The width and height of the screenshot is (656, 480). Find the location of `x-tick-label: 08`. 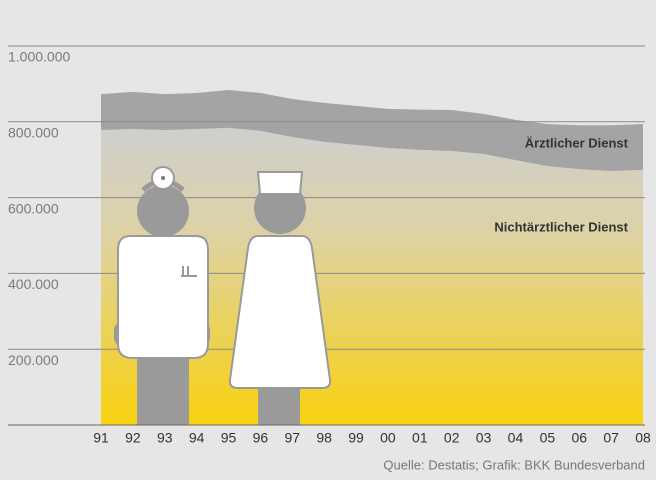

x-tick-label: 08 is located at coordinates (643, 438).